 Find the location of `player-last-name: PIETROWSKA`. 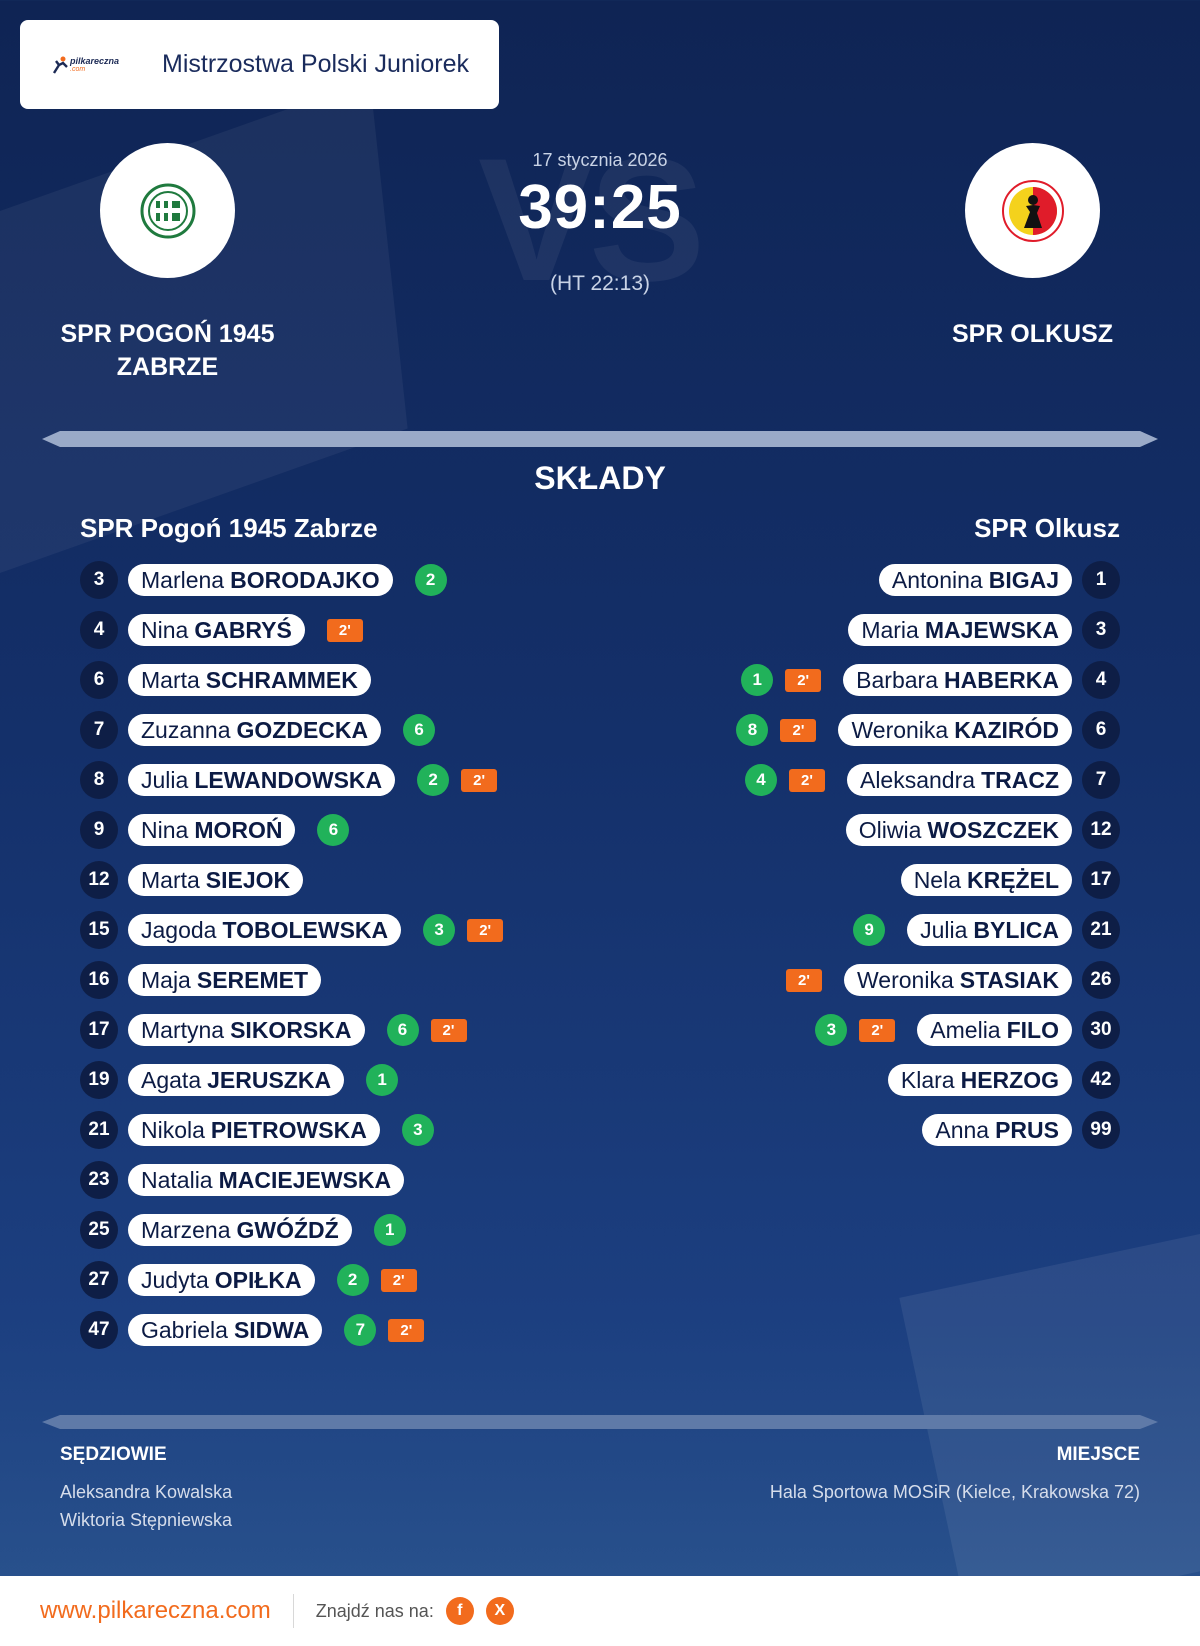

player-last-name: PIETROWSKA is located at coordinates (288, 1129).